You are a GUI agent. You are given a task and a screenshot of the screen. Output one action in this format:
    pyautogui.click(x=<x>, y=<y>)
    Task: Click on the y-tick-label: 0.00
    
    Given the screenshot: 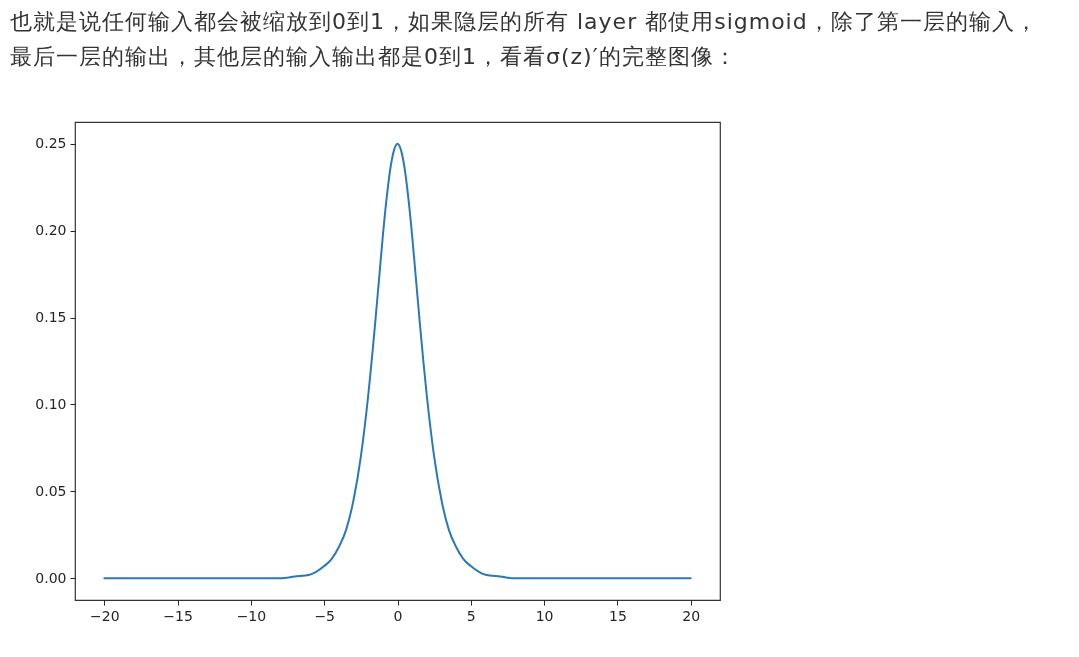 What is the action you would take?
    pyautogui.click(x=51, y=577)
    